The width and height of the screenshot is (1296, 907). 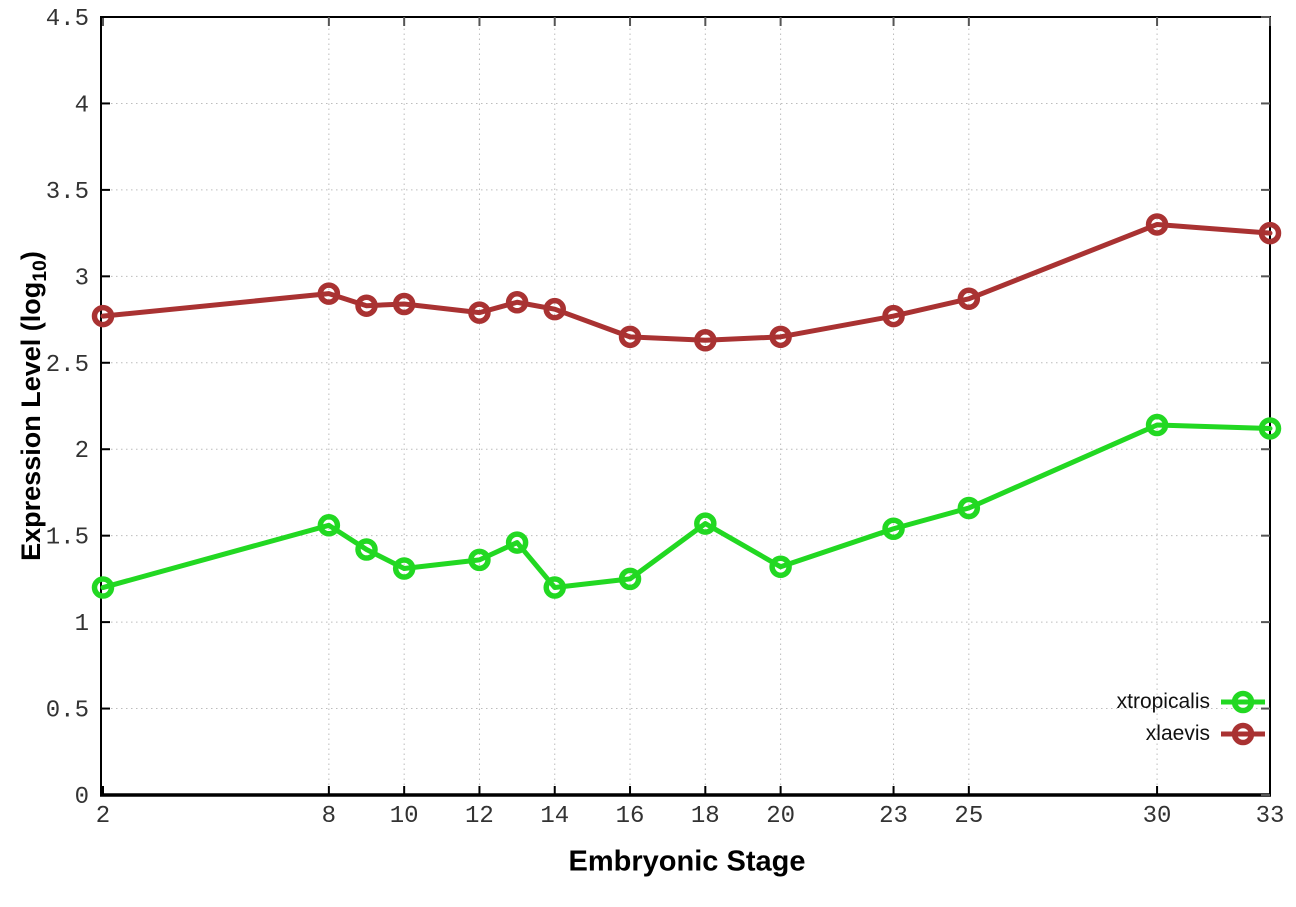 I want to click on x-tick-label: 33, so click(x=1270, y=816).